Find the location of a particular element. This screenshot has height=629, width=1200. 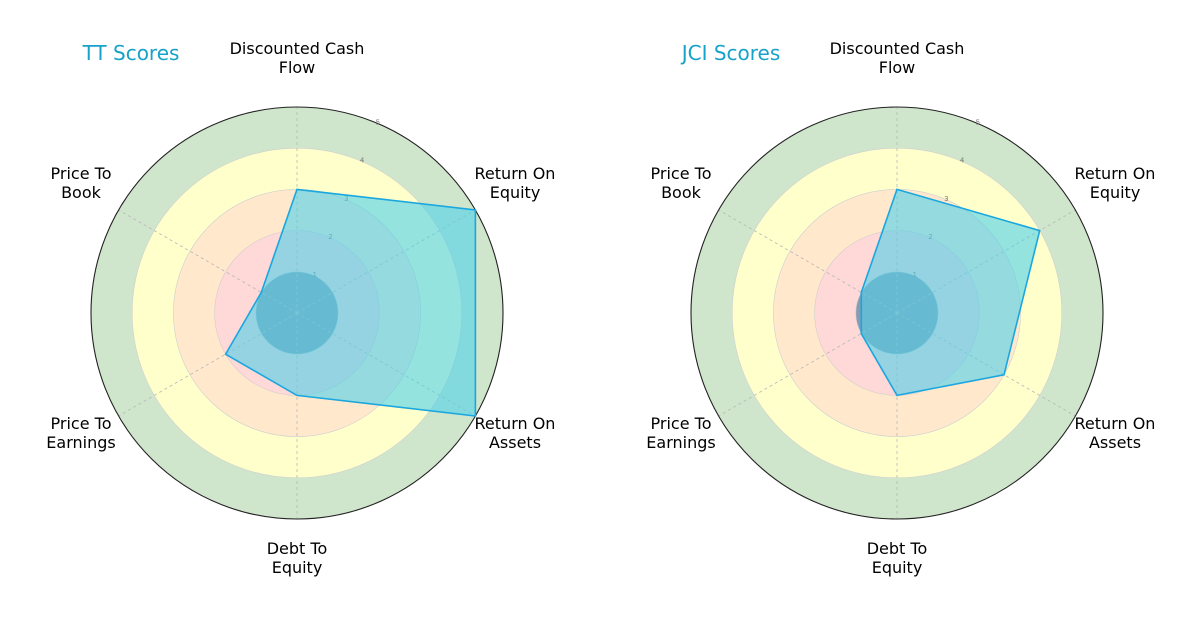

radial-tick-label: 3 is located at coordinates (946, 199).